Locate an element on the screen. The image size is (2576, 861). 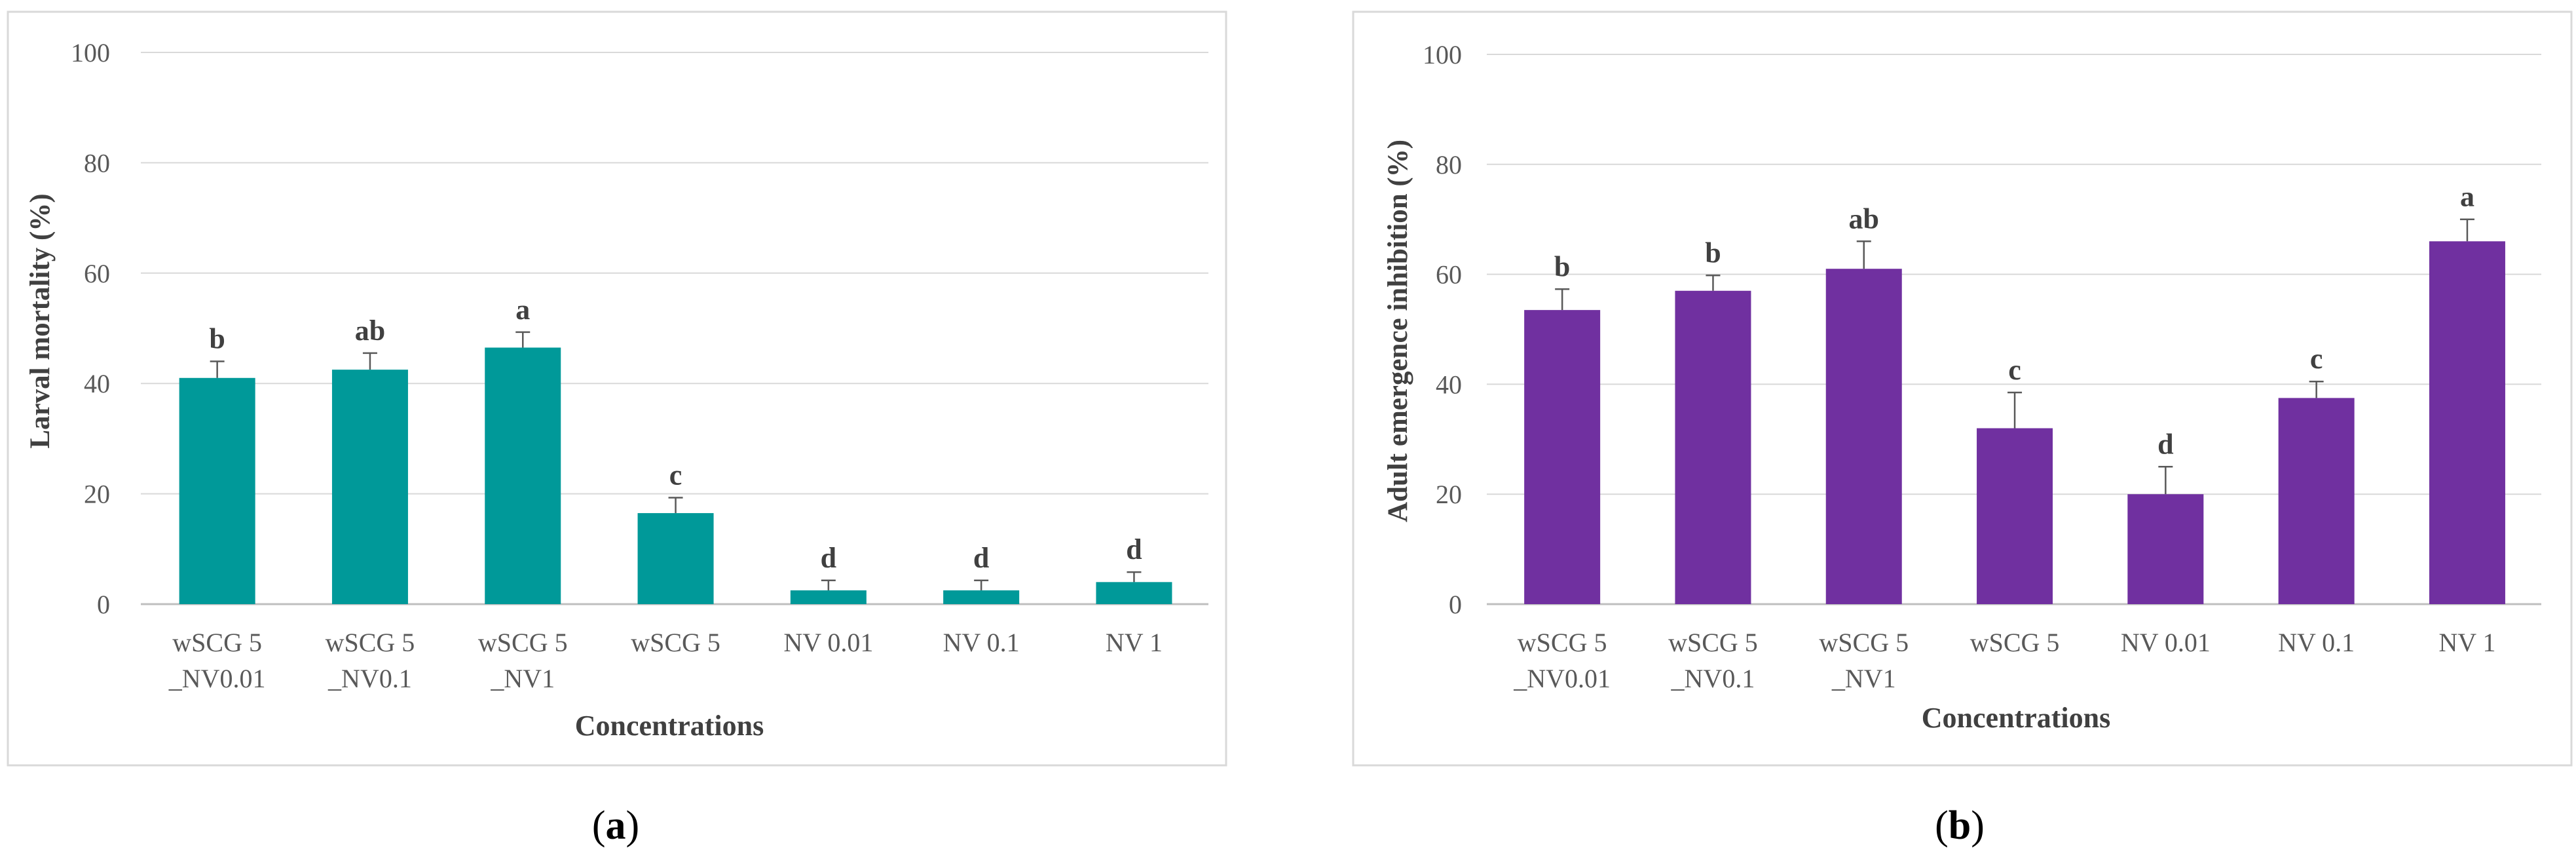
panel-label-a: (a) is located at coordinates (615, 825).